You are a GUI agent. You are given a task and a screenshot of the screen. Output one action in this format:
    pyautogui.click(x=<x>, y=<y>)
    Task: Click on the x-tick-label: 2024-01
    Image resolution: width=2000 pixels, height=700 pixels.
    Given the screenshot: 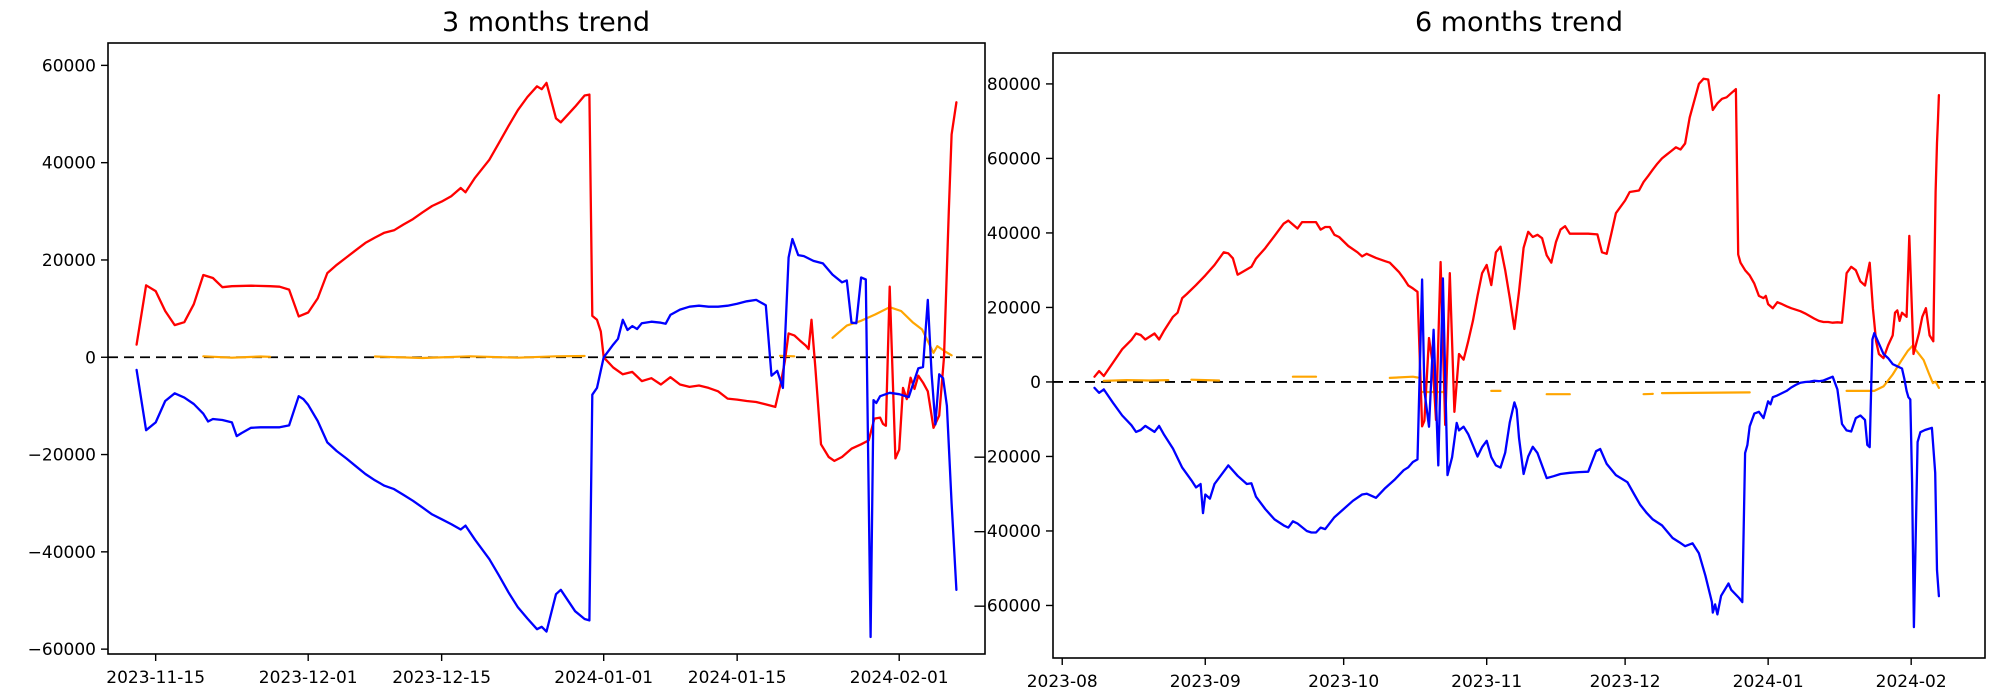 What is the action you would take?
    pyautogui.click(x=1768, y=682)
    